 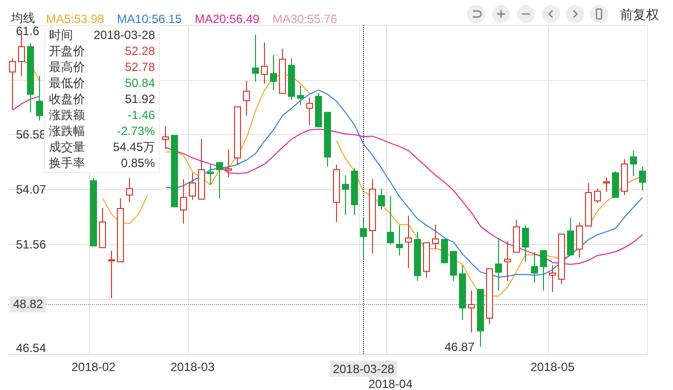 What do you see at coordinates (67, 99) in the screenshot?
I see `annotation: 收盘价` at bounding box center [67, 99].